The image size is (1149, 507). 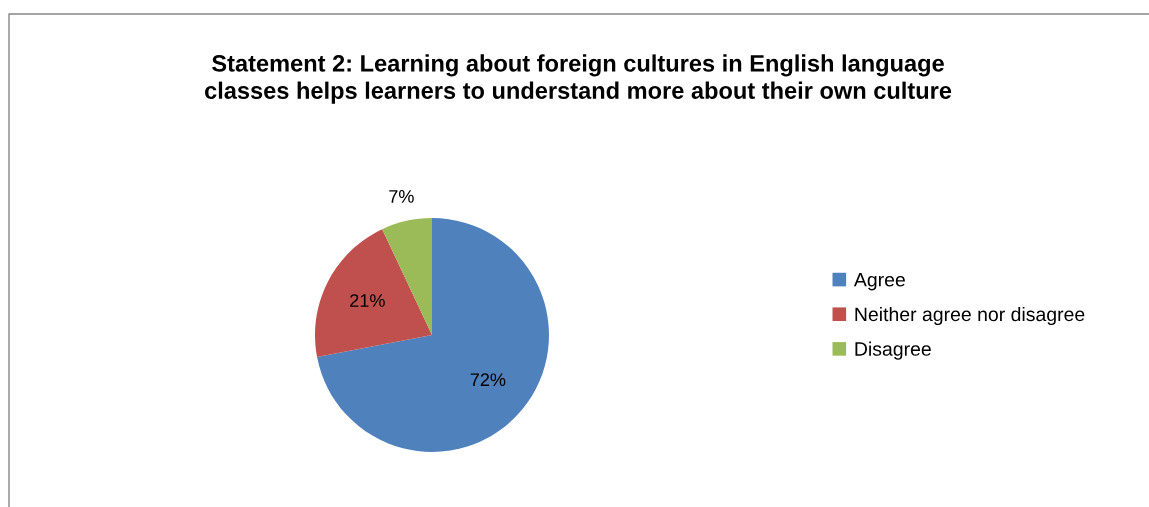 What do you see at coordinates (488, 380) in the screenshot?
I see `data-label: 72%` at bounding box center [488, 380].